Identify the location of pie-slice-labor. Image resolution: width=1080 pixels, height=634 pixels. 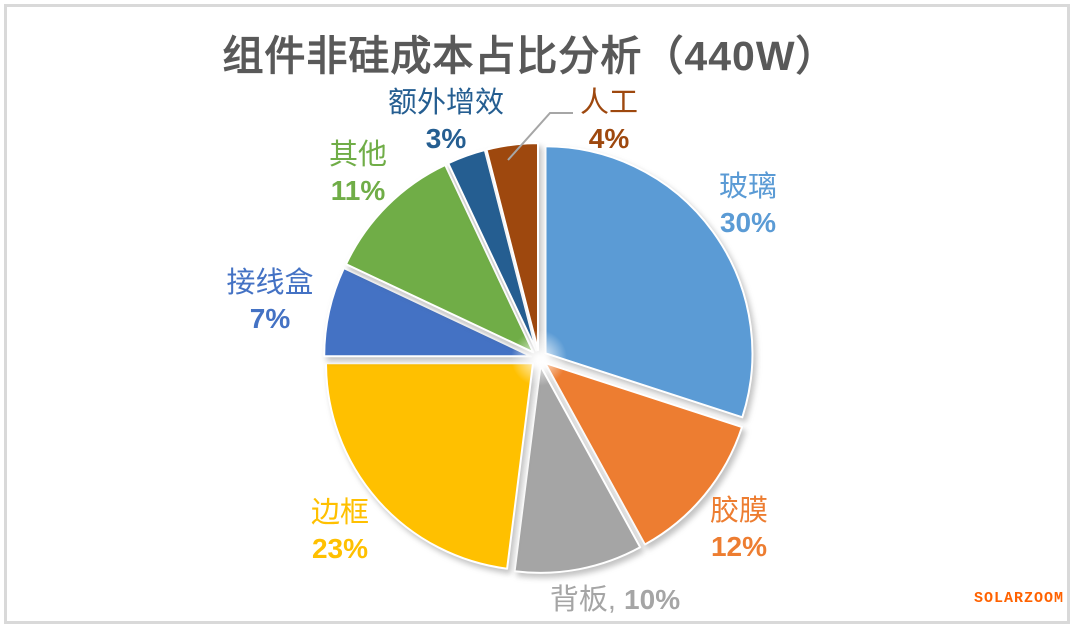
(512, 247).